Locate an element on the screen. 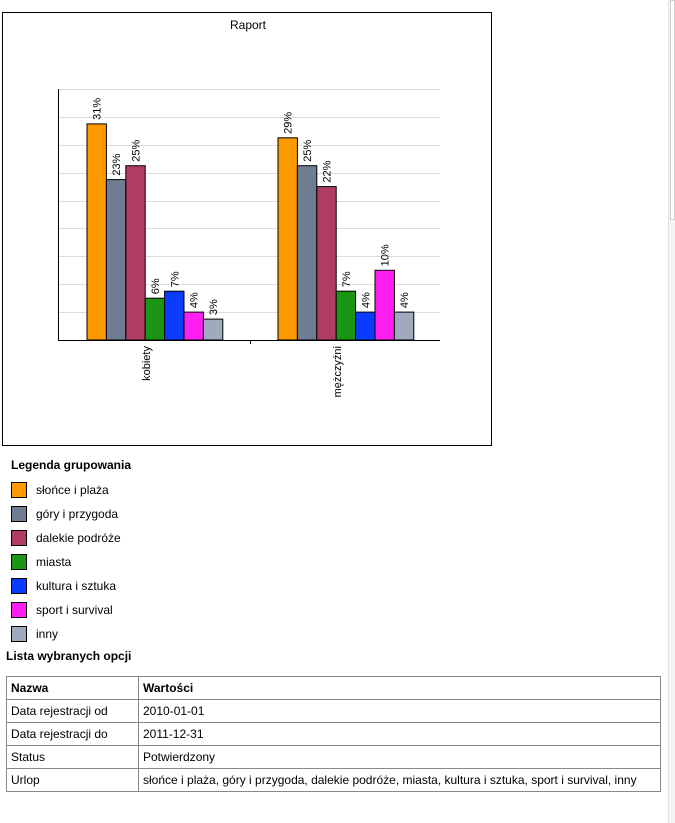 The width and height of the screenshot is (675, 823). legend-item: inny is located at coordinates (71, 634).